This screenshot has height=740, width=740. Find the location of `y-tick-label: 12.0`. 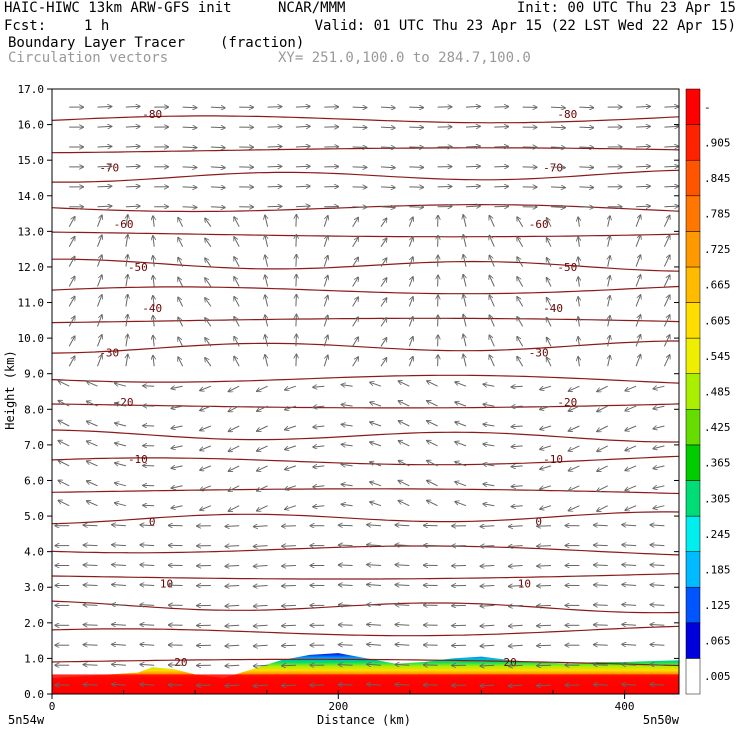

y-tick-label: 12.0 is located at coordinates (31, 267).